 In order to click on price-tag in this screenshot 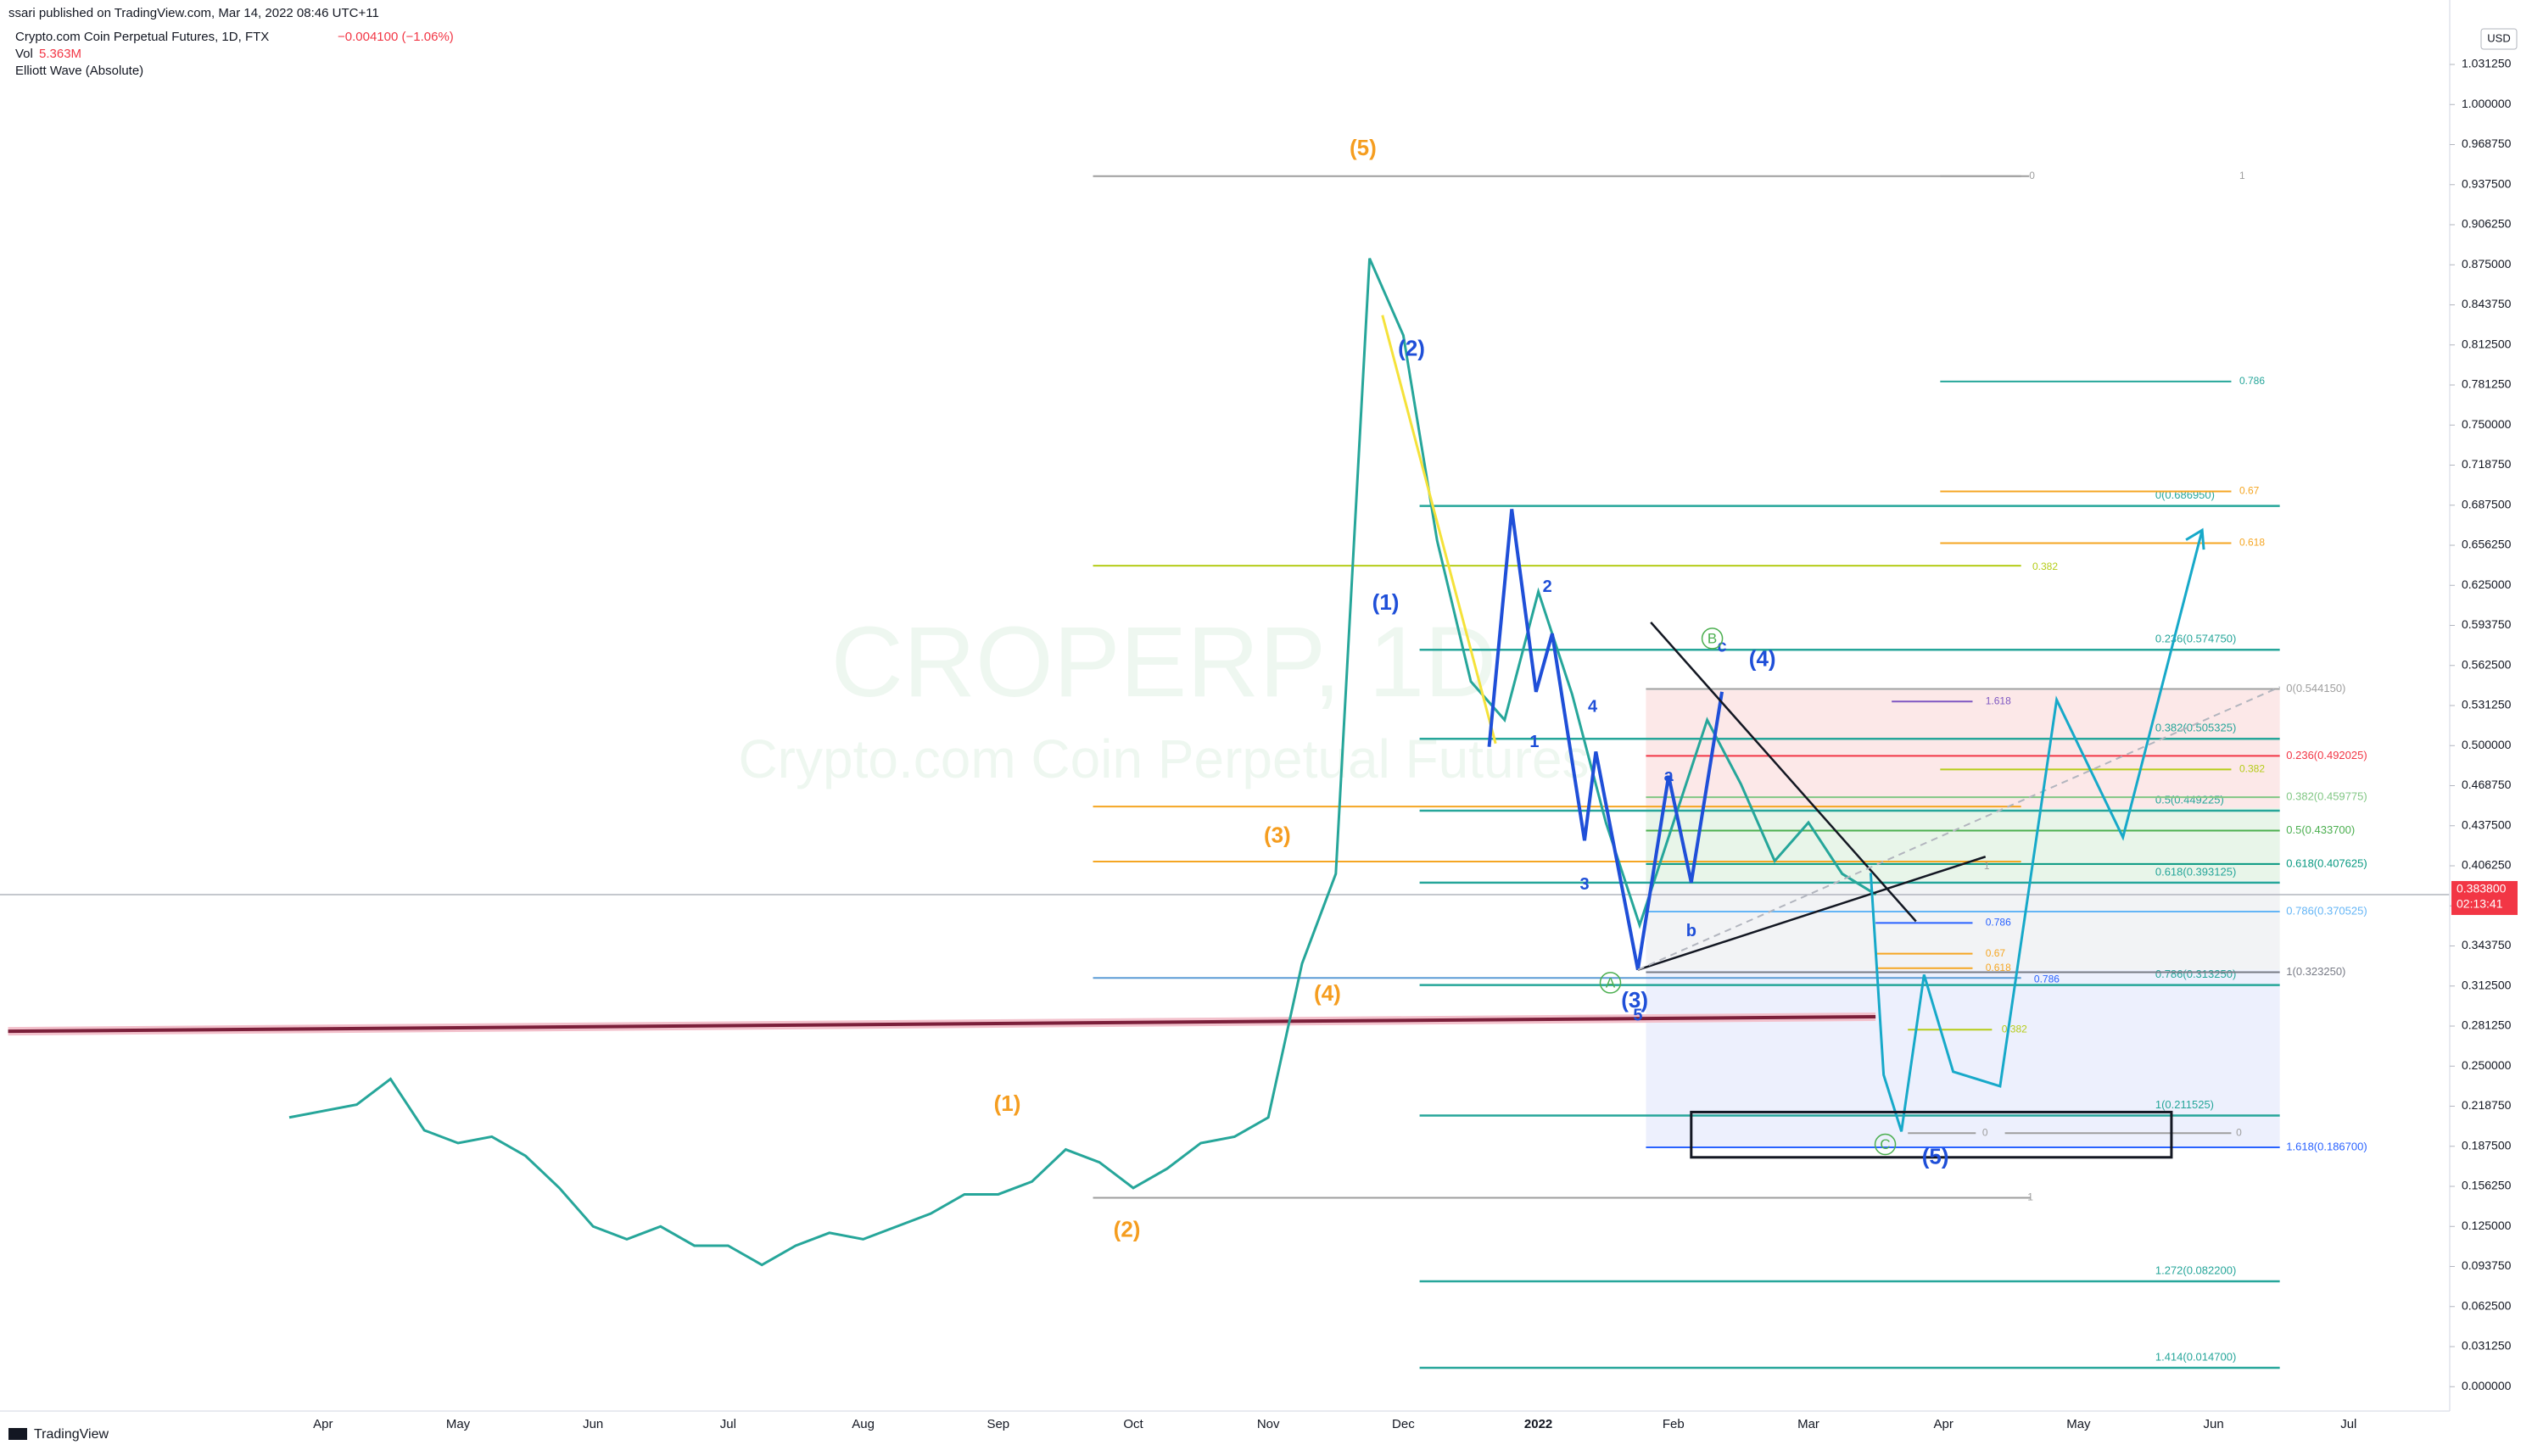, I will do `click(2484, 897)`.